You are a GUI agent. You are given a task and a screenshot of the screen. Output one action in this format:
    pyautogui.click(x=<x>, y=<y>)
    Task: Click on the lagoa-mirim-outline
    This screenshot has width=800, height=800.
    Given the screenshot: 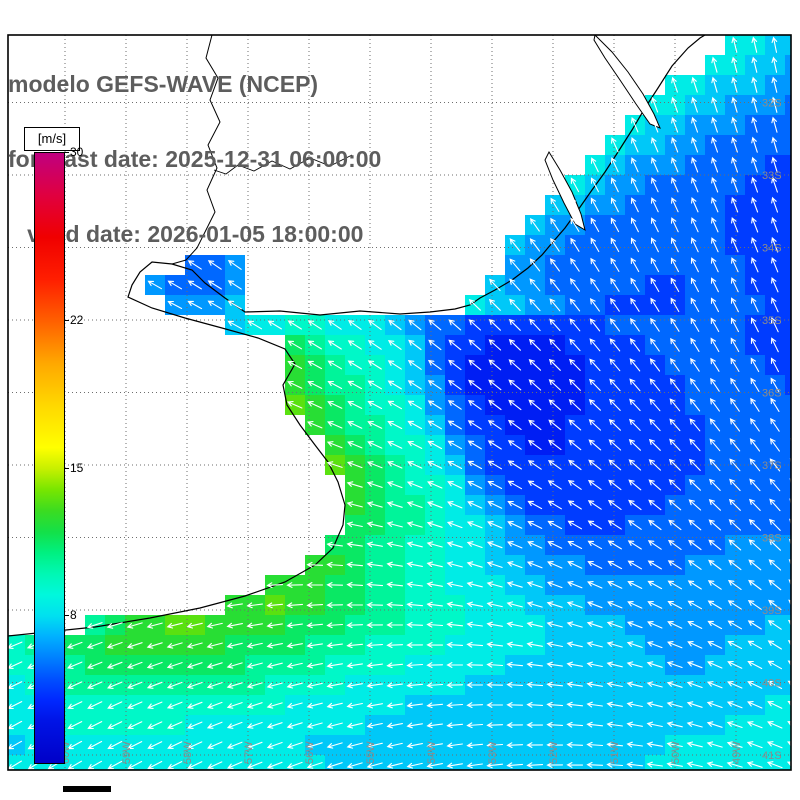 What is the action you would take?
    pyautogui.click(x=565, y=191)
    